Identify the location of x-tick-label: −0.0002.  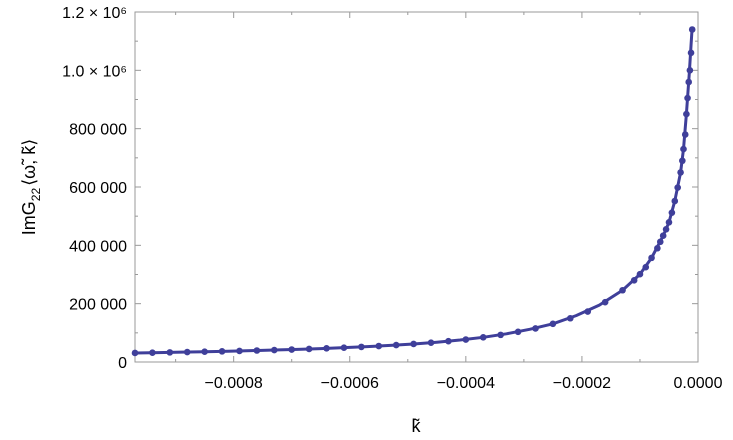
(582, 383).